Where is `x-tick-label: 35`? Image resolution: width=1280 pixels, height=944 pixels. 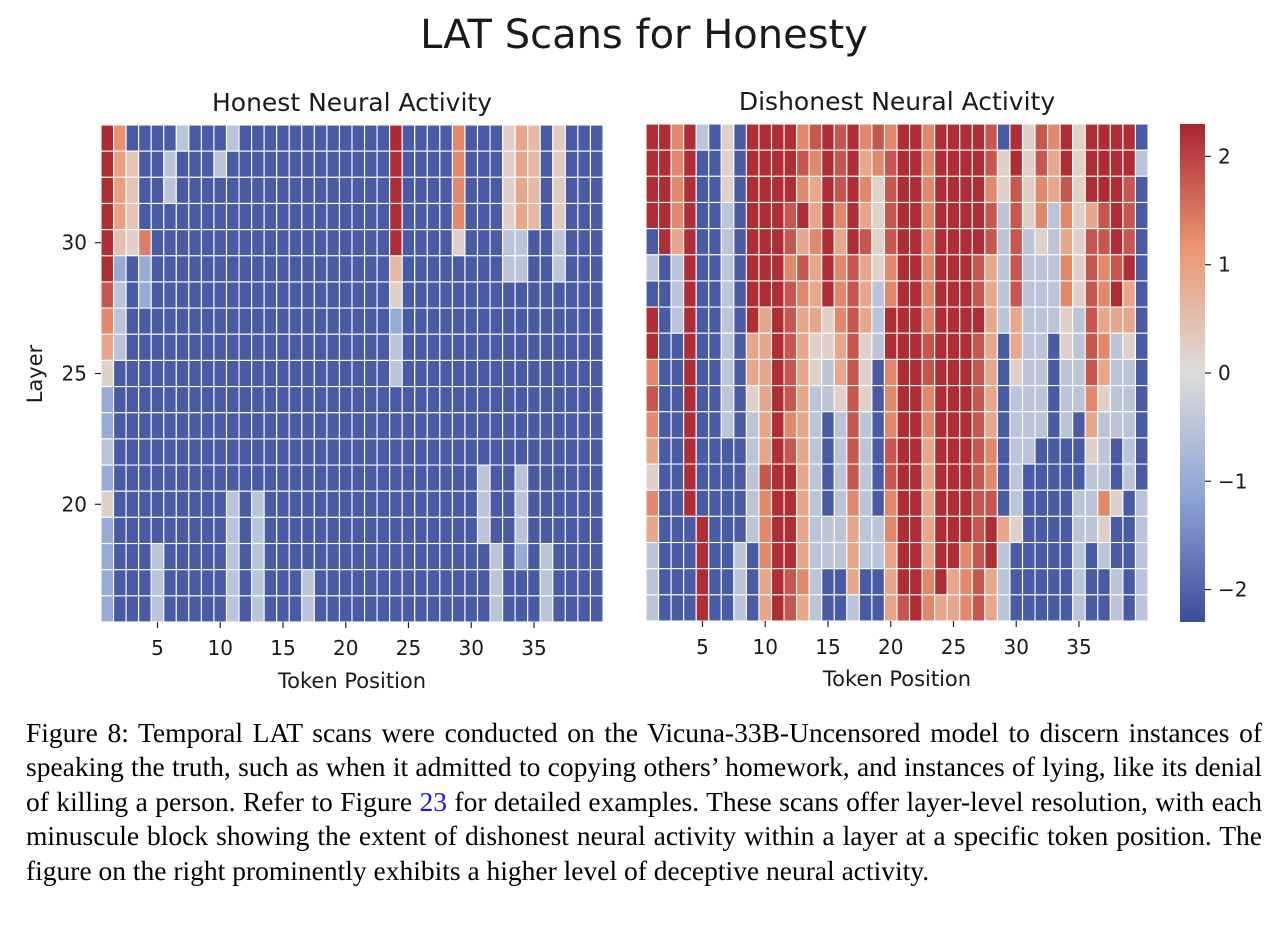 x-tick-label: 35 is located at coordinates (533, 648).